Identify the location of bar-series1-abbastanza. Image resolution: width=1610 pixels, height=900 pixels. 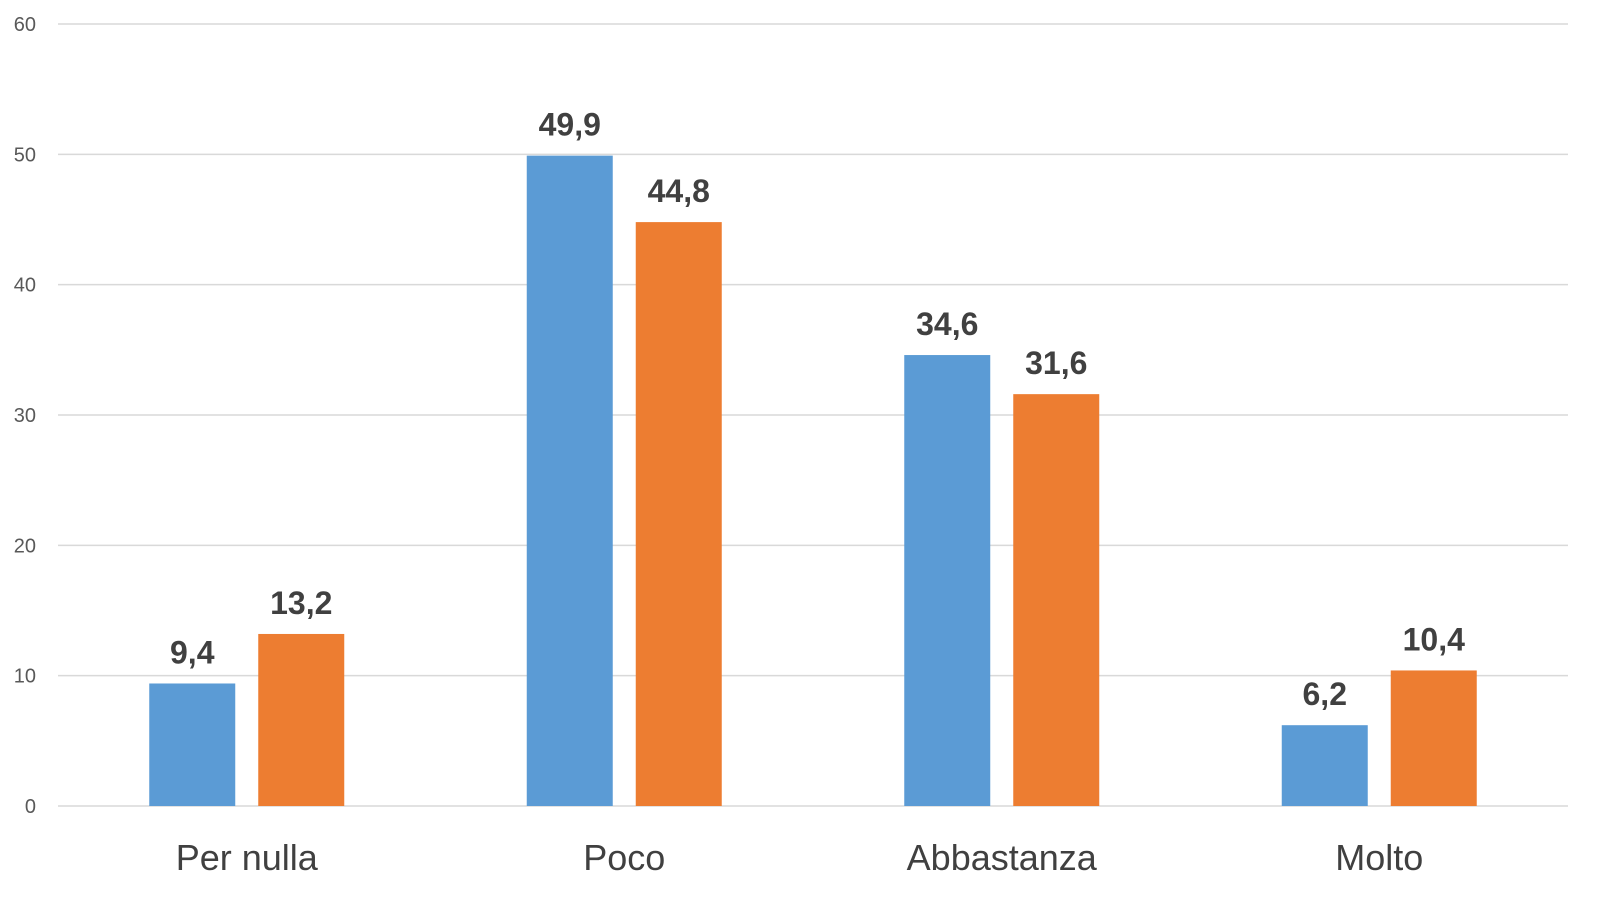
(947, 580).